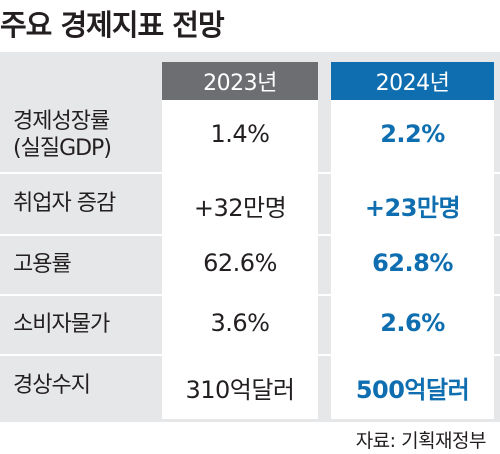  I want to click on value-2023-employment-change: +32만명, so click(240, 208).